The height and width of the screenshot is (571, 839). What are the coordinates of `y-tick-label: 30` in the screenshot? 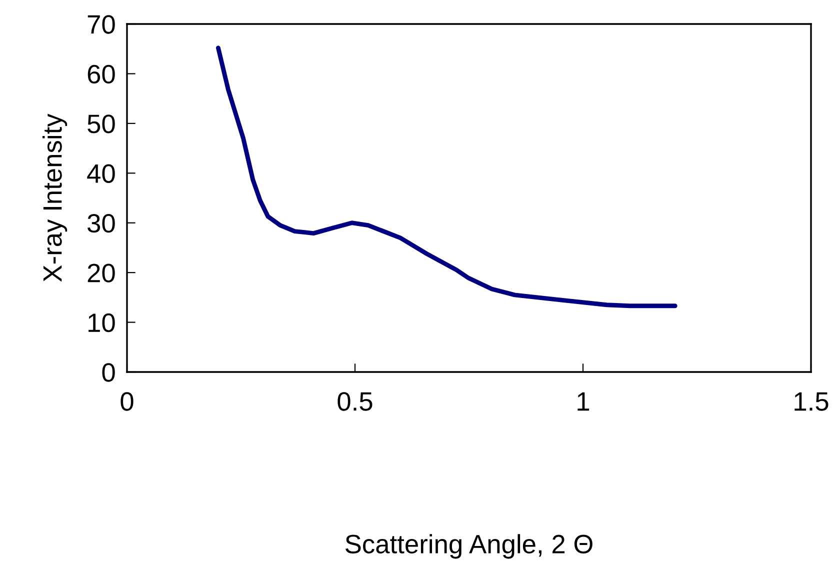 It's located at (101, 223).